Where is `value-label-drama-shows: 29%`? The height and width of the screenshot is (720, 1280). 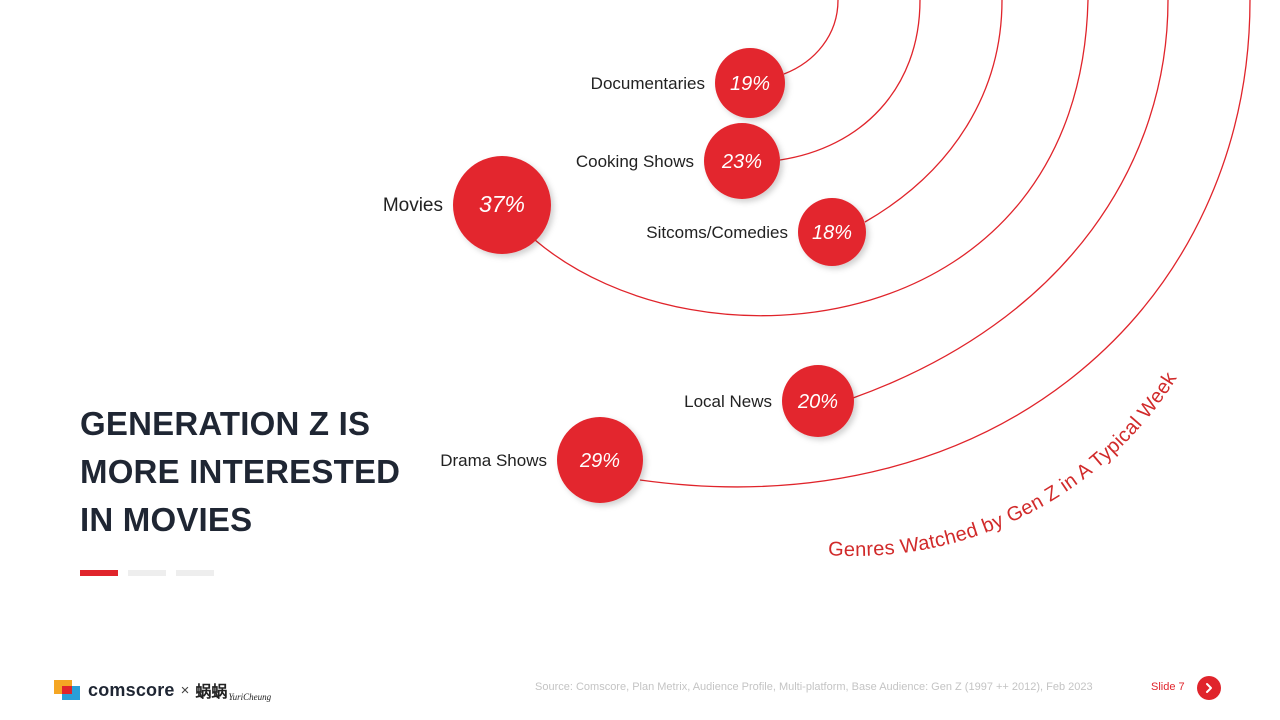
value-label-drama-shows: 29% is located at coordinates (599, 461).